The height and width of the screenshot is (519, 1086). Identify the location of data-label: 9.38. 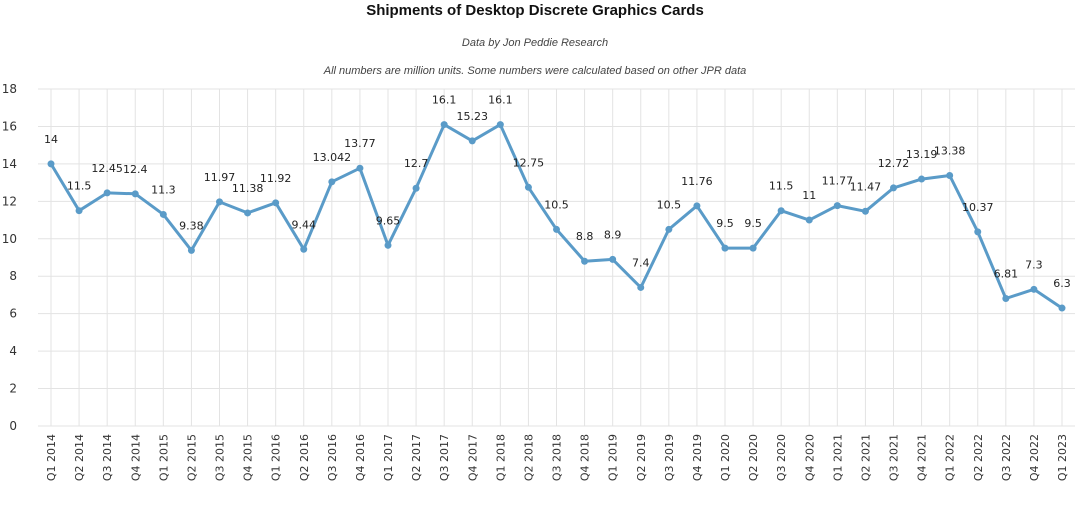
(191, 225).